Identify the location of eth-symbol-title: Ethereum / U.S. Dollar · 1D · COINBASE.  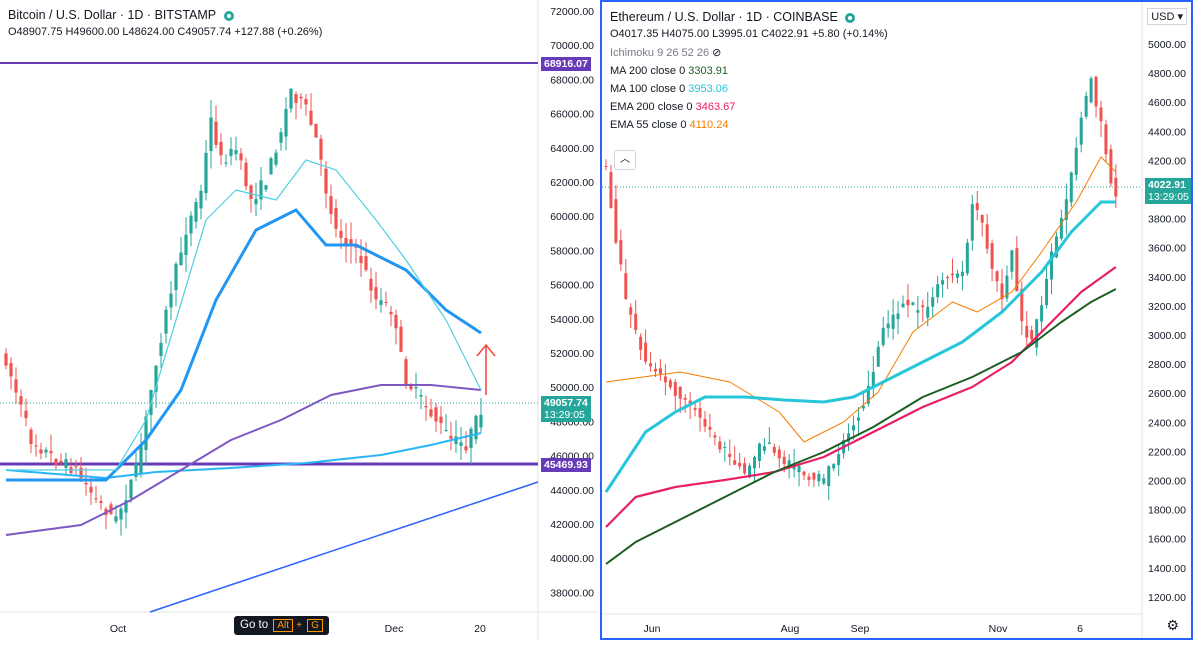
(724, 17).